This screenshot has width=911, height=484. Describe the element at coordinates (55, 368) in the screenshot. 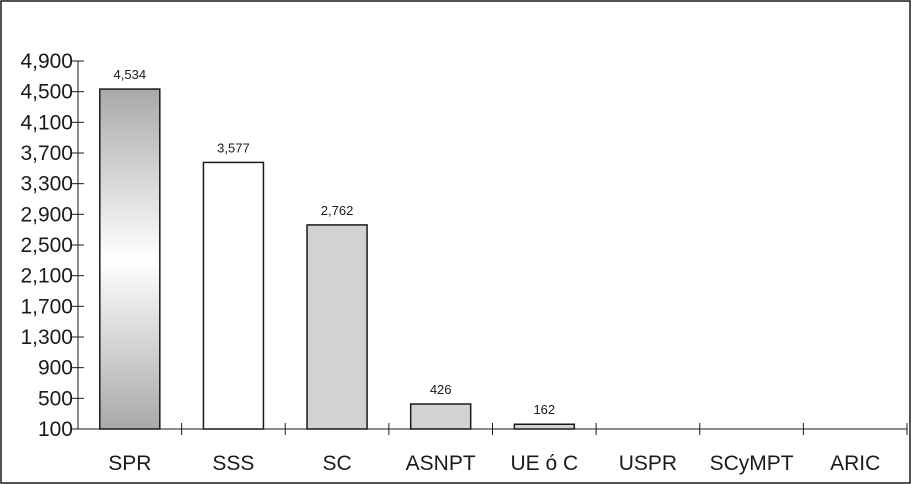

I see `y-tick-label: 900` at that location.